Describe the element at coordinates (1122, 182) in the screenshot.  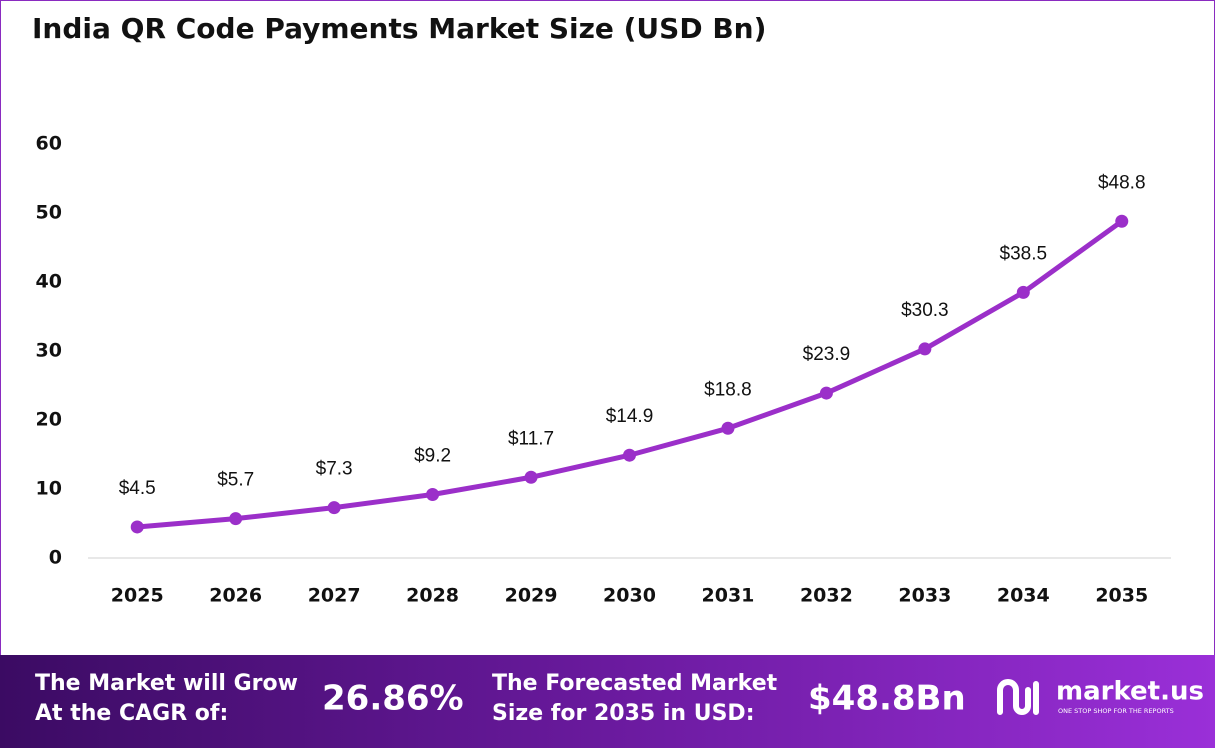
I see `data-label: $48.8` at that location.